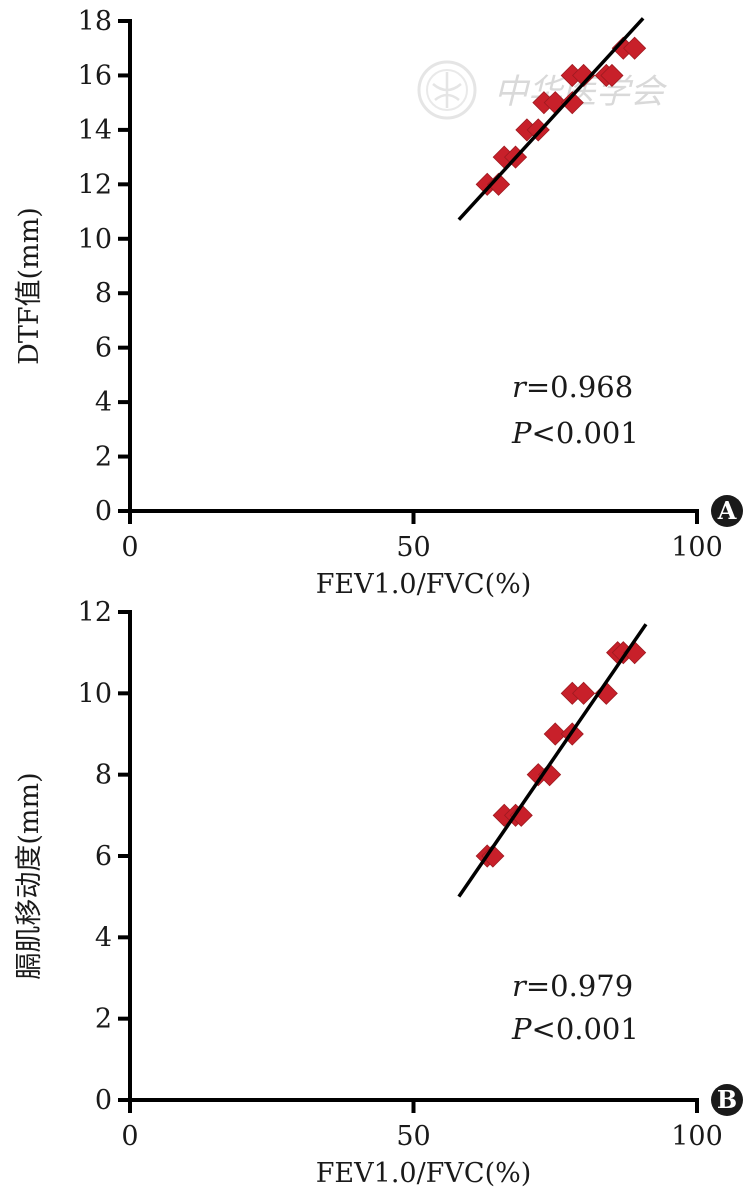  Describe the element at coordinates (104, 266) in the screenshot. I see `y-ticks: 0 2 4 6 8 10 12 14 16 18` at that location.